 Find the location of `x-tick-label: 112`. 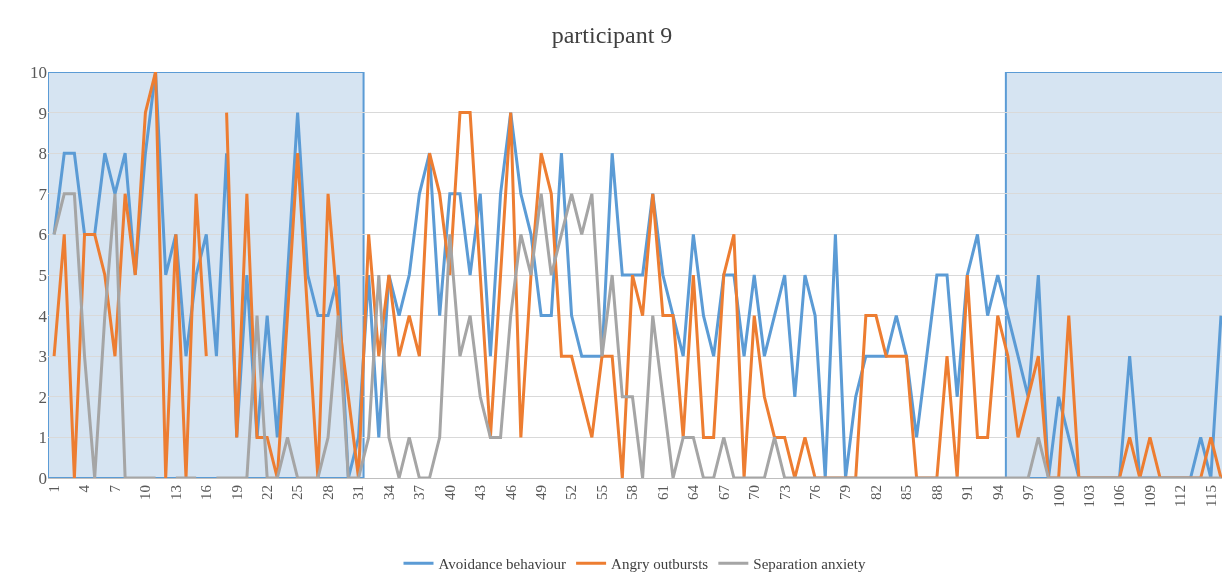

x-tick-label: 112 is located at coordinates (1180, 496).